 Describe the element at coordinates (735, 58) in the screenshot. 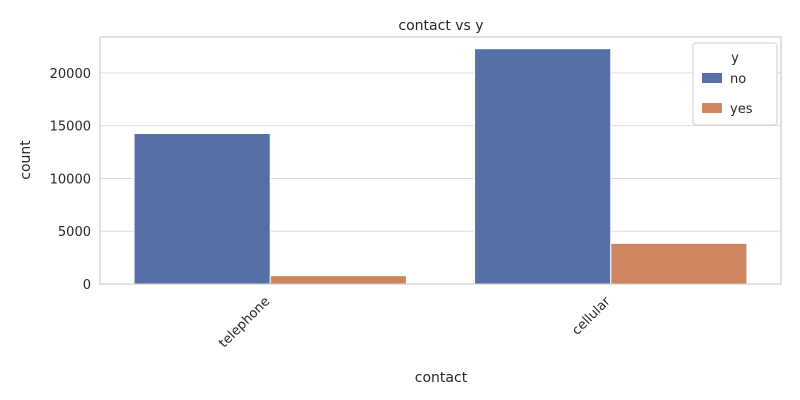

I see `legend-title: y` at that location.